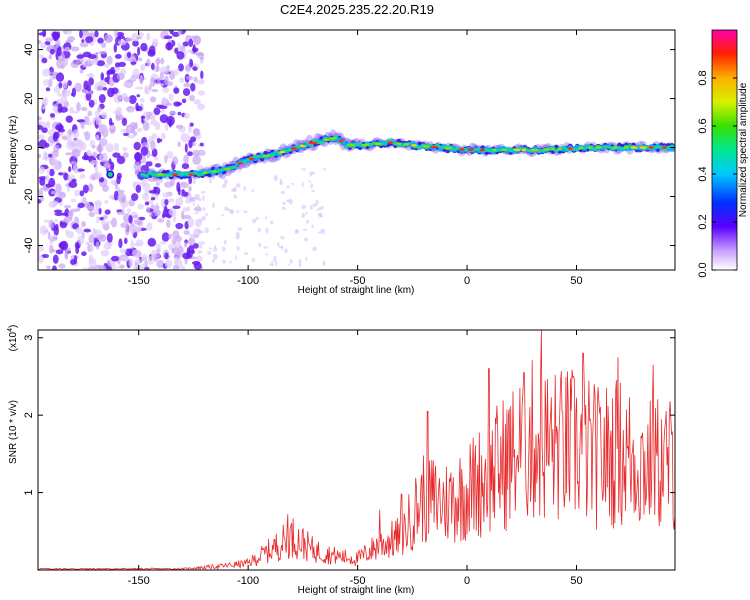 The width and height of the screenshot is (750, 600). What do you see at coordinates (703, 173) in the screenshot?
I see `colorbar-tick-label: 0.4` at bounding box center [703, 173].